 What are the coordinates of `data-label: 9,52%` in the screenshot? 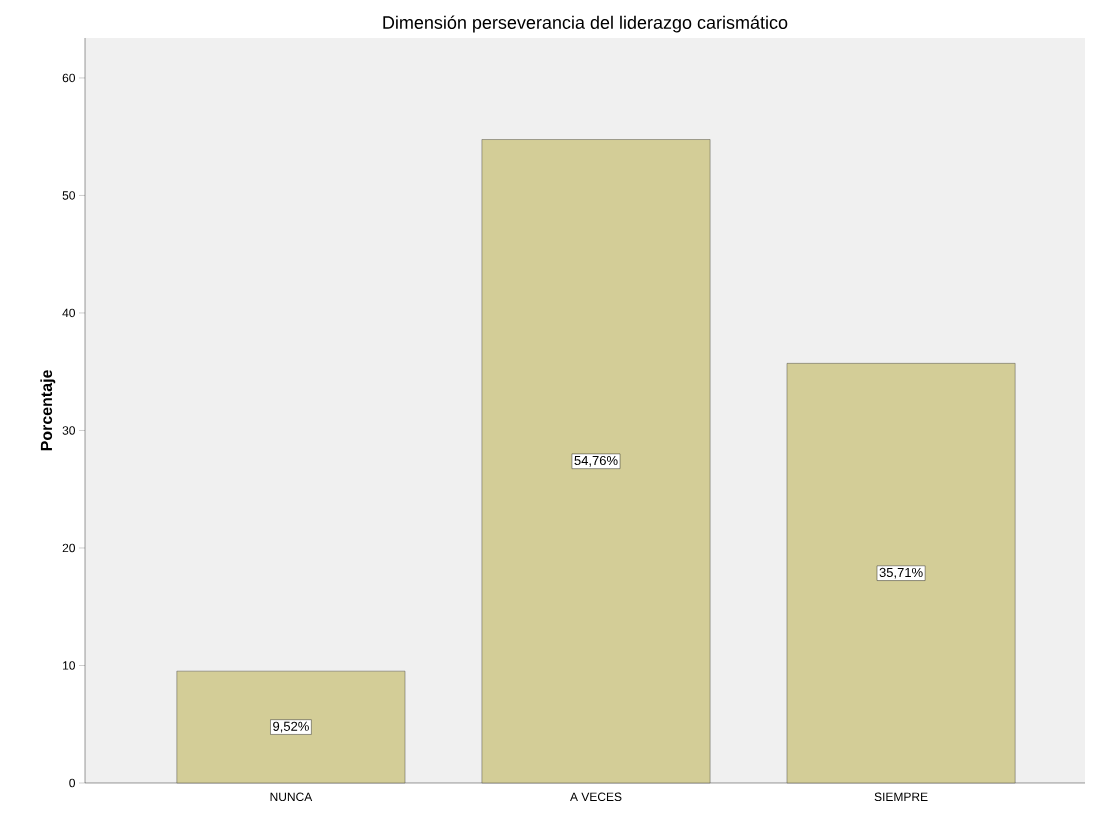 It's located at (291, 727).